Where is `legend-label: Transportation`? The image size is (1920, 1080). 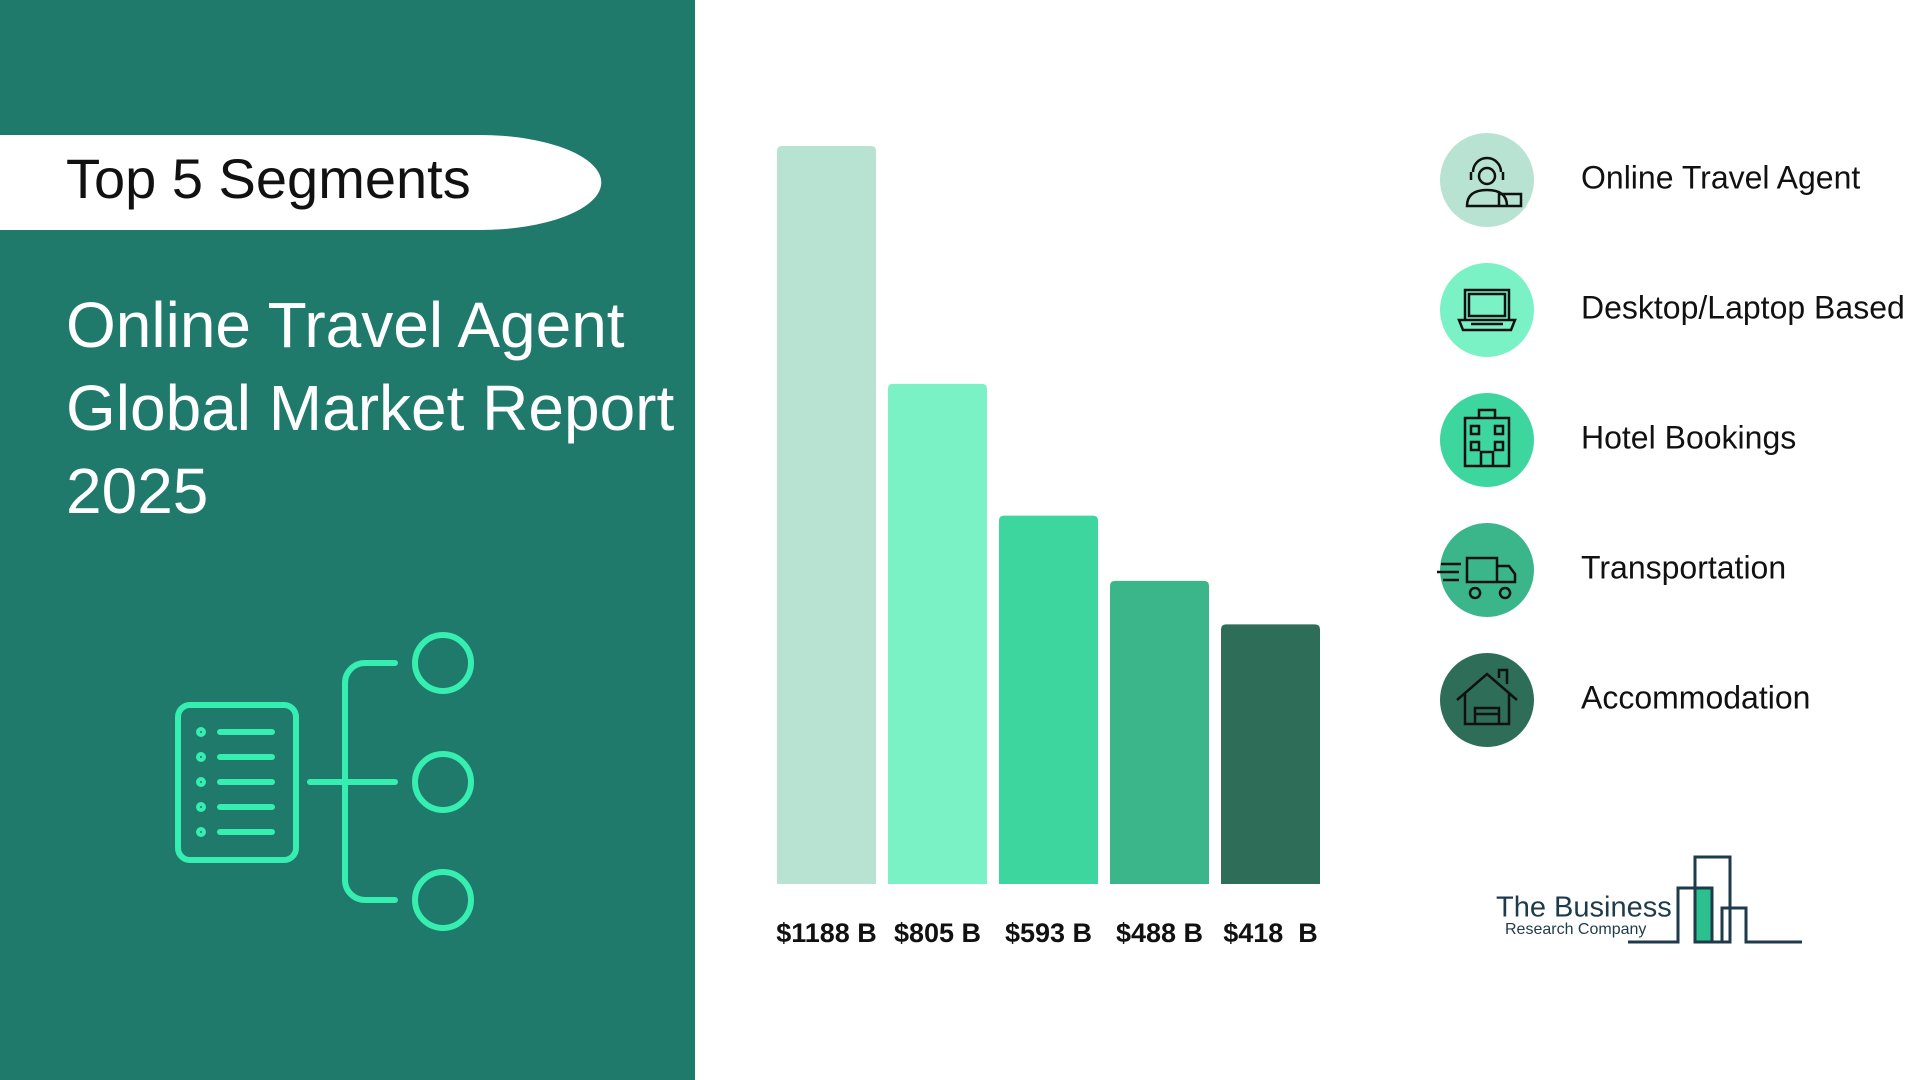
legend-label: Transportation is located at coordinates (1683, 567).